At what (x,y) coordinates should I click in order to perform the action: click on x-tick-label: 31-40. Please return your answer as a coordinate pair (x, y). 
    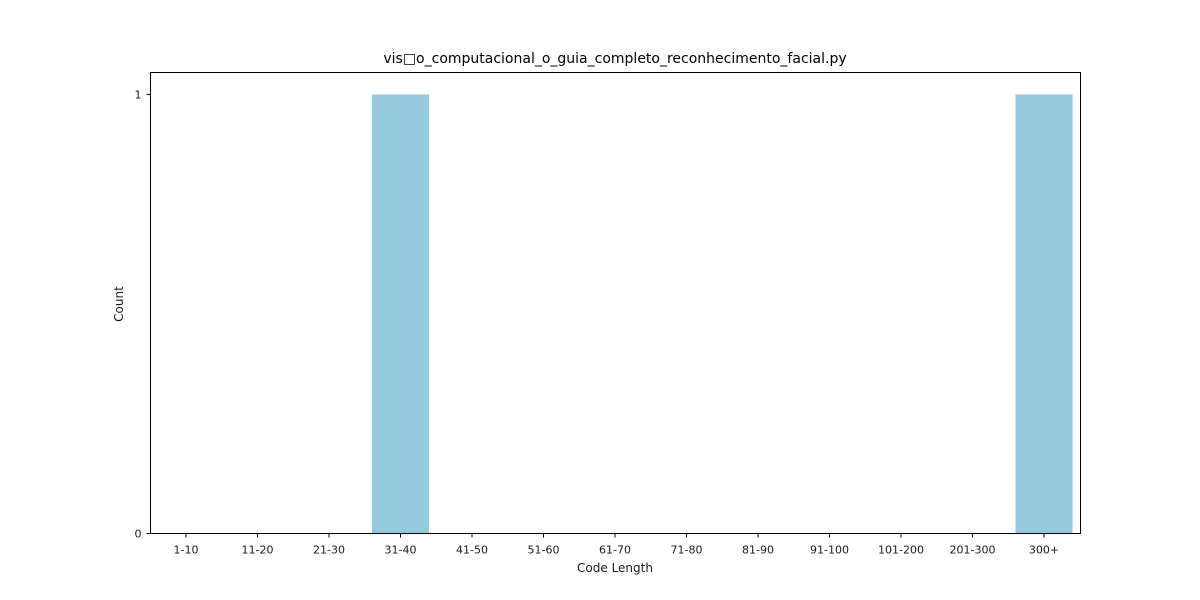
    Looking at the image, I should click on (401, 550).